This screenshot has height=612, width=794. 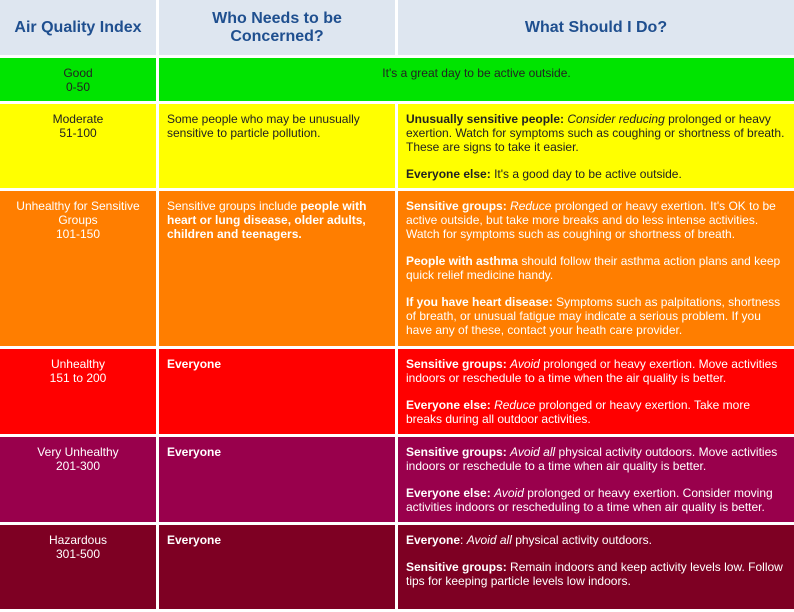 What do you see at coordinates (78, 133) in the screenshot?
I see `level-range: 51-100` at bounding box center [78, 133].